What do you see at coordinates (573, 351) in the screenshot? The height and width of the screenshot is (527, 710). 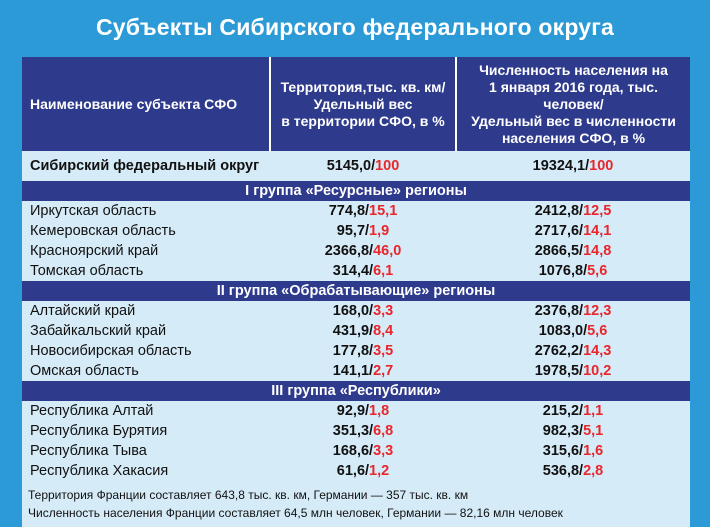 I see `population-cell: 2762,2/14,3` at bounding box center [573, 351].